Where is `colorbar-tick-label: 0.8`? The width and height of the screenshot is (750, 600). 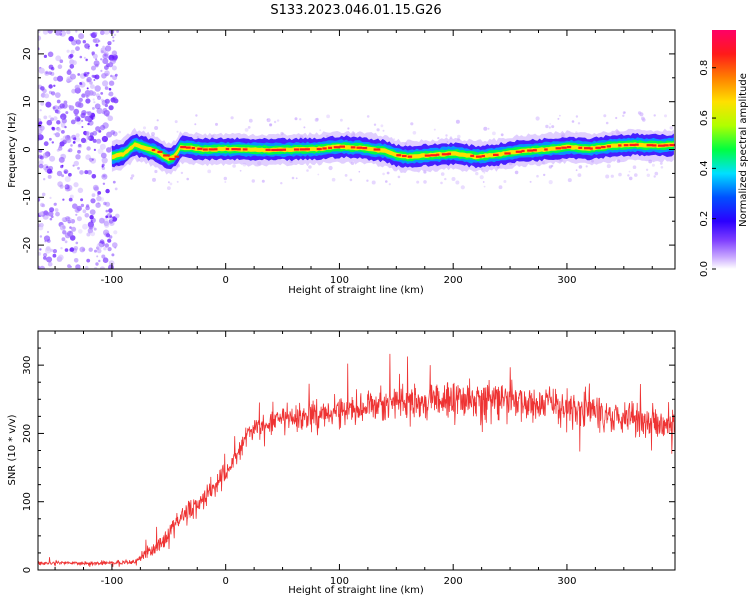 colorbar-tick-label: 0.8 is located at coordinates (704, 68).